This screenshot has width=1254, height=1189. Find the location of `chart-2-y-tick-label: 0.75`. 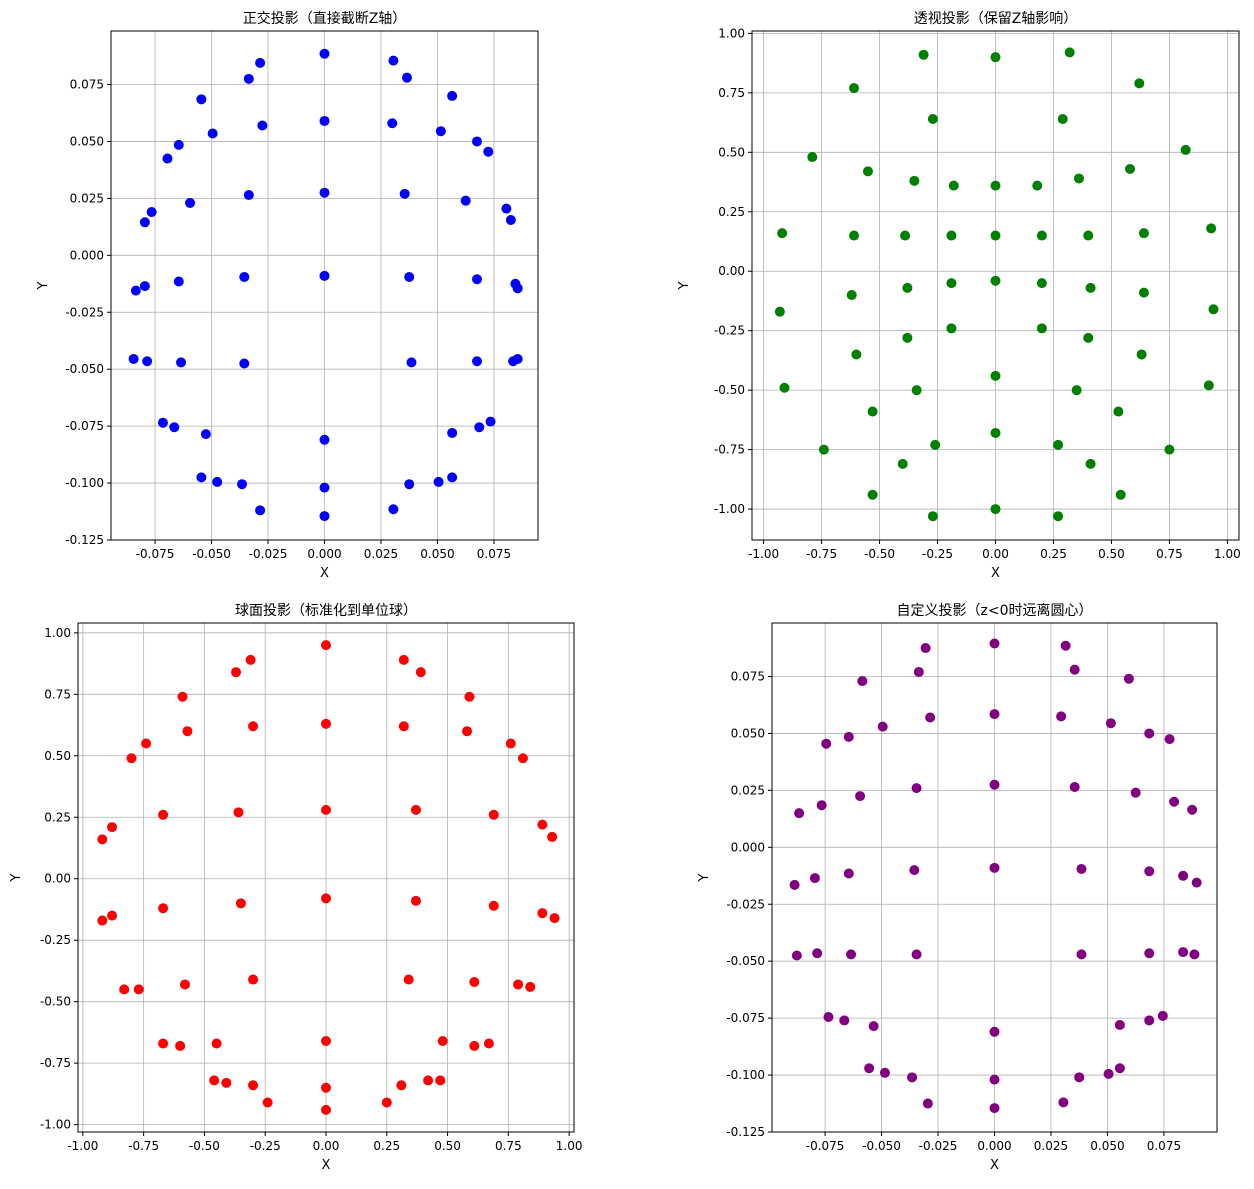

chart-2-y-tick-label: 0.75 is located at coordinates (731, 93).